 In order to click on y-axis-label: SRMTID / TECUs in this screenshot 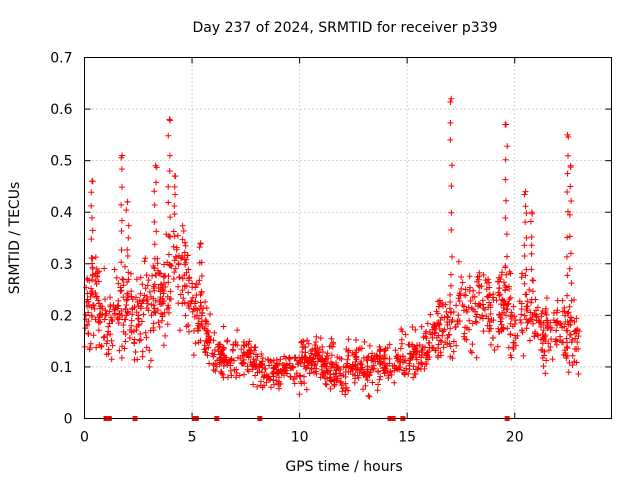, I will do `click(15, 238)`.